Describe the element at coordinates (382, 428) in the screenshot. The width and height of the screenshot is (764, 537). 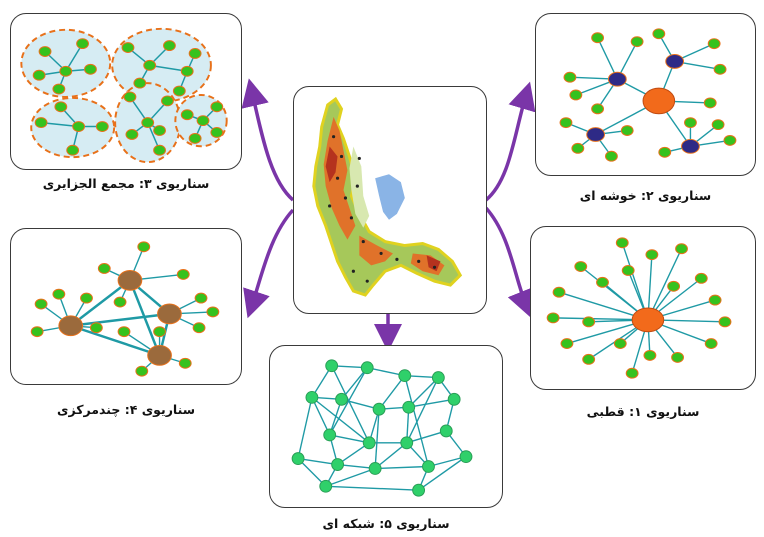
I see `network-diagram` at that location.